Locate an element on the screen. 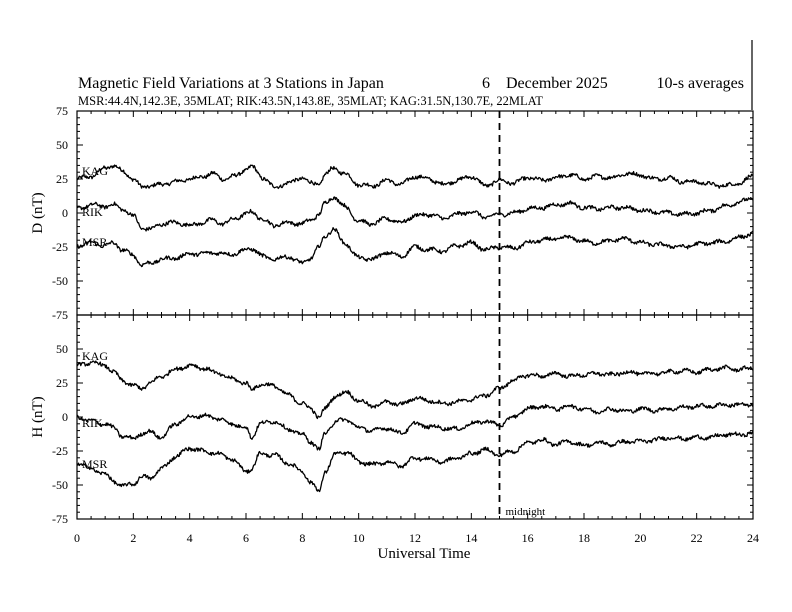 The height and width of the screenshot is (612, 792). x-tick-label: 20 is located at coordinates (640, 538).